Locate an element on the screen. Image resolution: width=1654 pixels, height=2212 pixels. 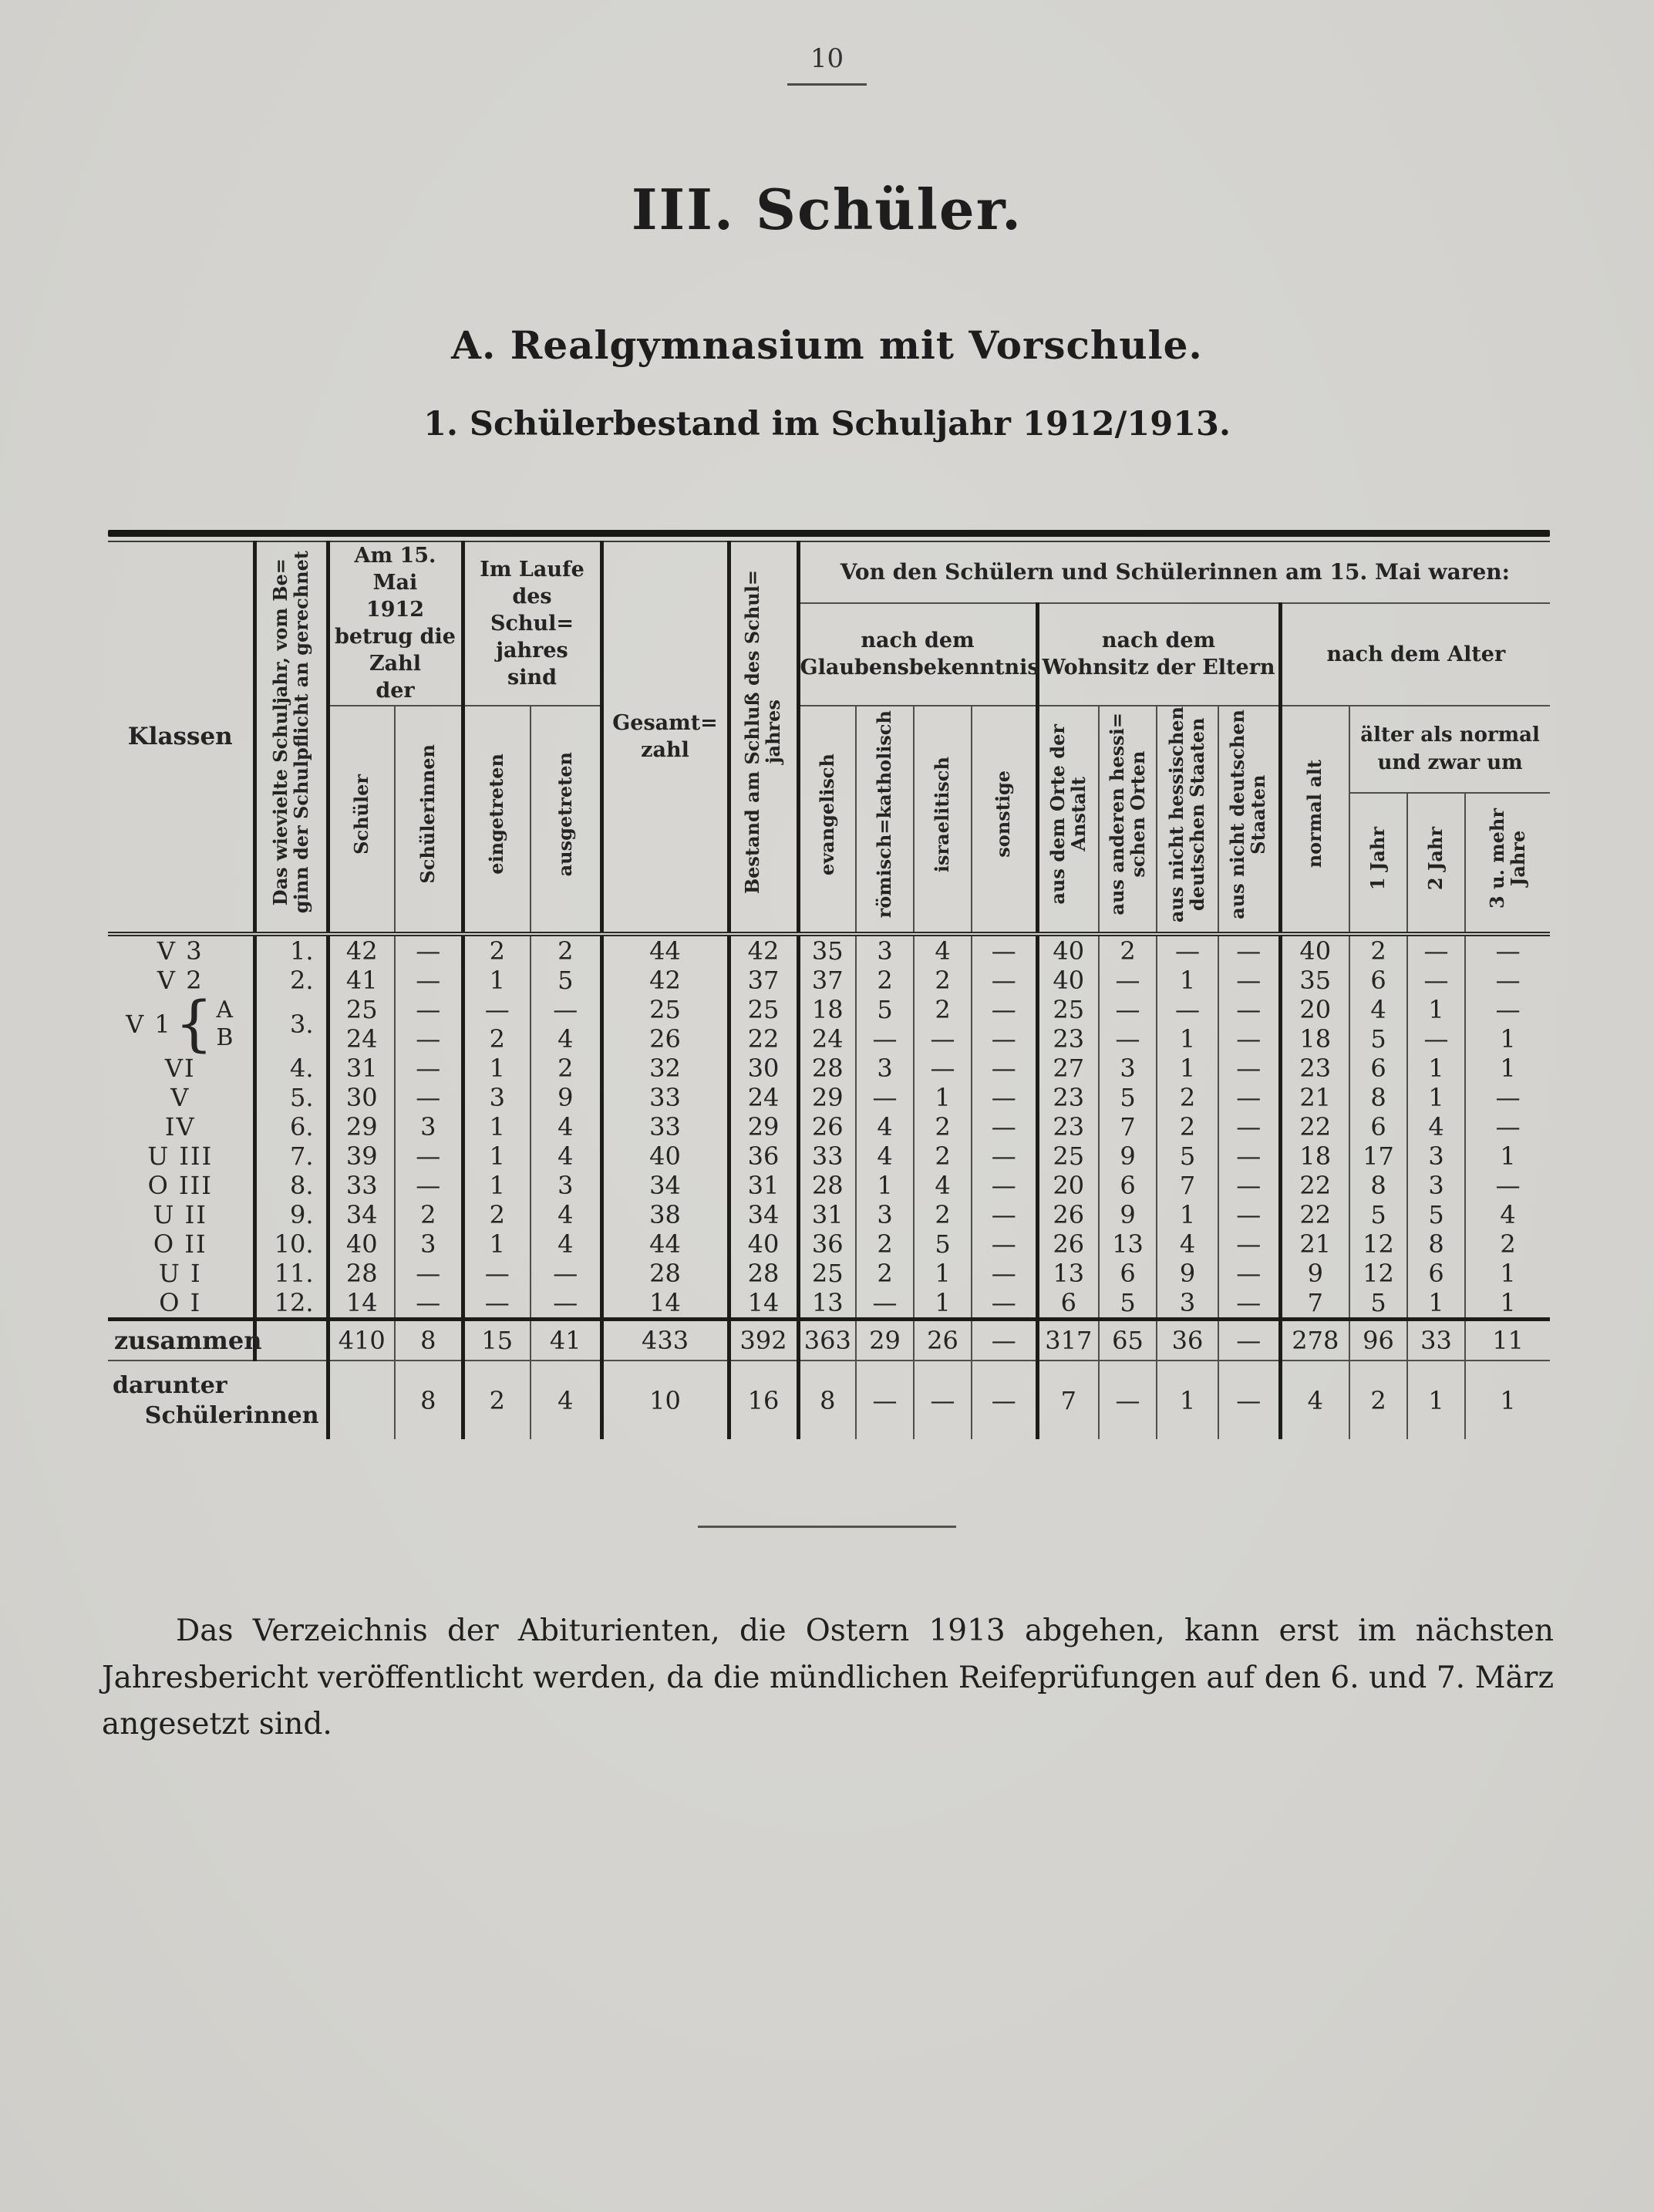
zusammen-andere-hessische-orte: 65 is located at coordinates (1127, 1339).